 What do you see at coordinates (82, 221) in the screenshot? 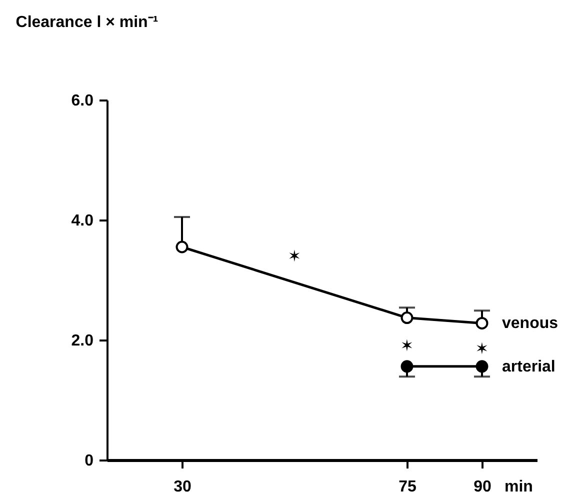
I see `y-tick-label: 4.0` at bounding box center [82, 221].